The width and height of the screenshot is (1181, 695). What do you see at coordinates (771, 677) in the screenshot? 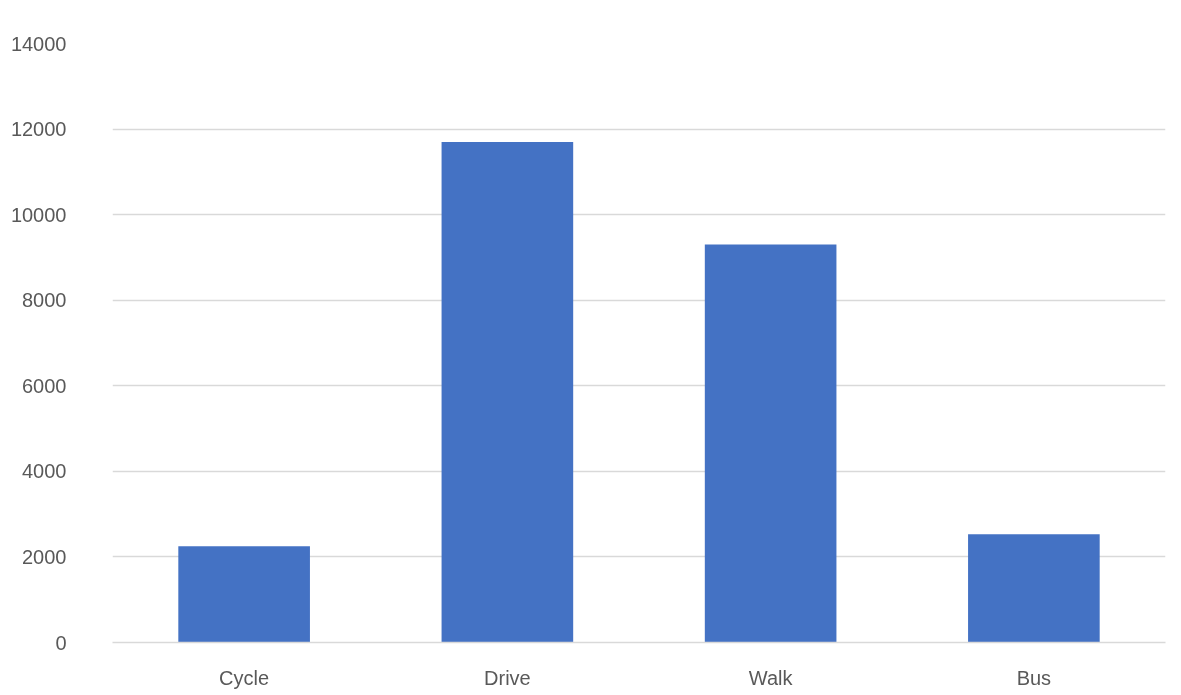
I see `x-tick-label: Walk` at bounding box center [771, 677].